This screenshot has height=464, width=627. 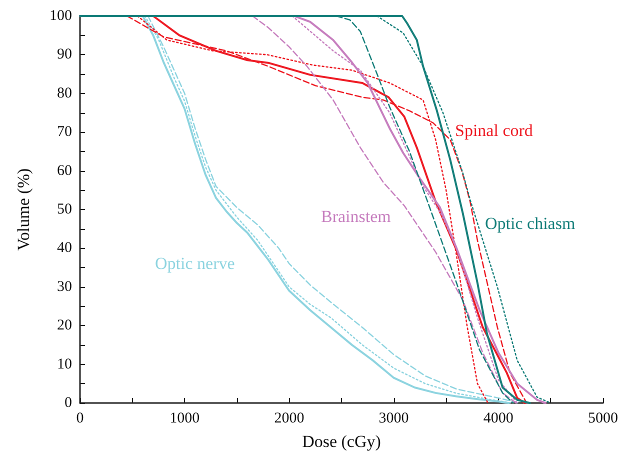 What do you see at coordinates (64, 54) in the screenshot?
I see `y-tick-label: 90` at bounding box center [64, 54].